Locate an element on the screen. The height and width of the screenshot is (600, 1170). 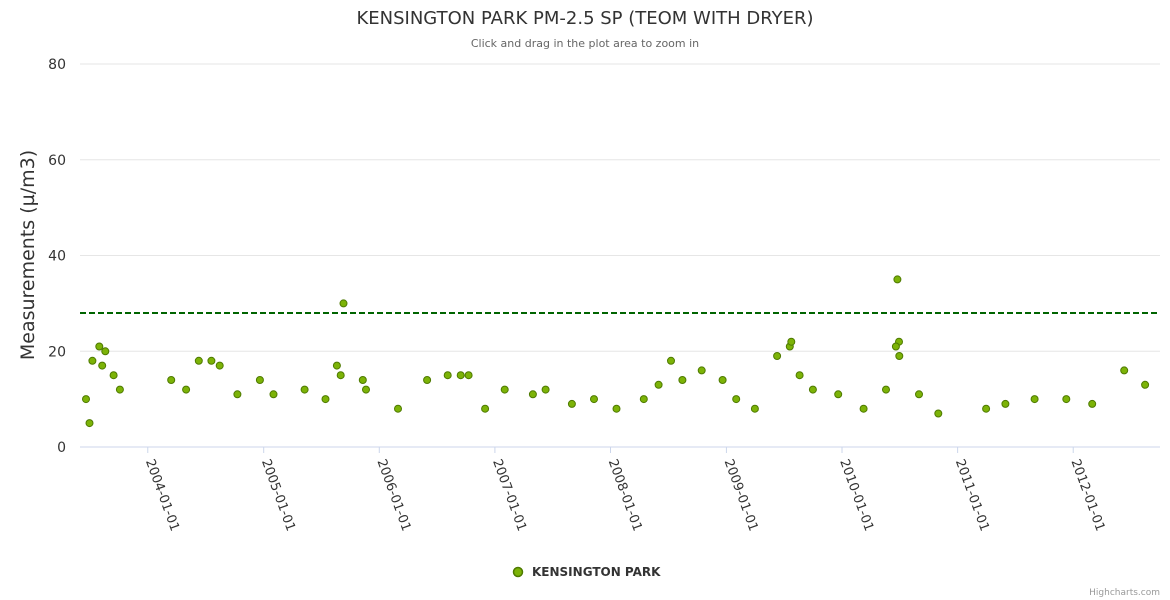
legend-marker-icon is located at coordinates (518, 572).